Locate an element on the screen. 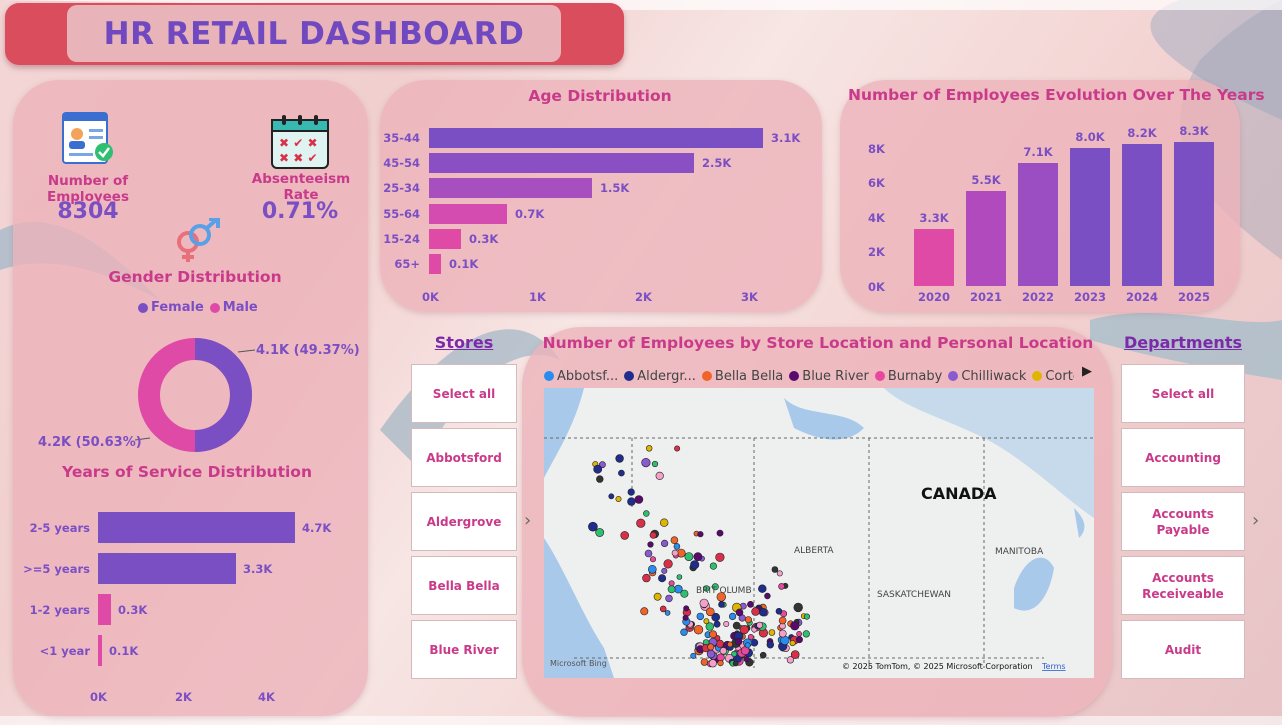 Image resolution: width=1282 pixels, height=725 pixels. department-option: Accounts Receiveable is located at coordinates (1183, 585).